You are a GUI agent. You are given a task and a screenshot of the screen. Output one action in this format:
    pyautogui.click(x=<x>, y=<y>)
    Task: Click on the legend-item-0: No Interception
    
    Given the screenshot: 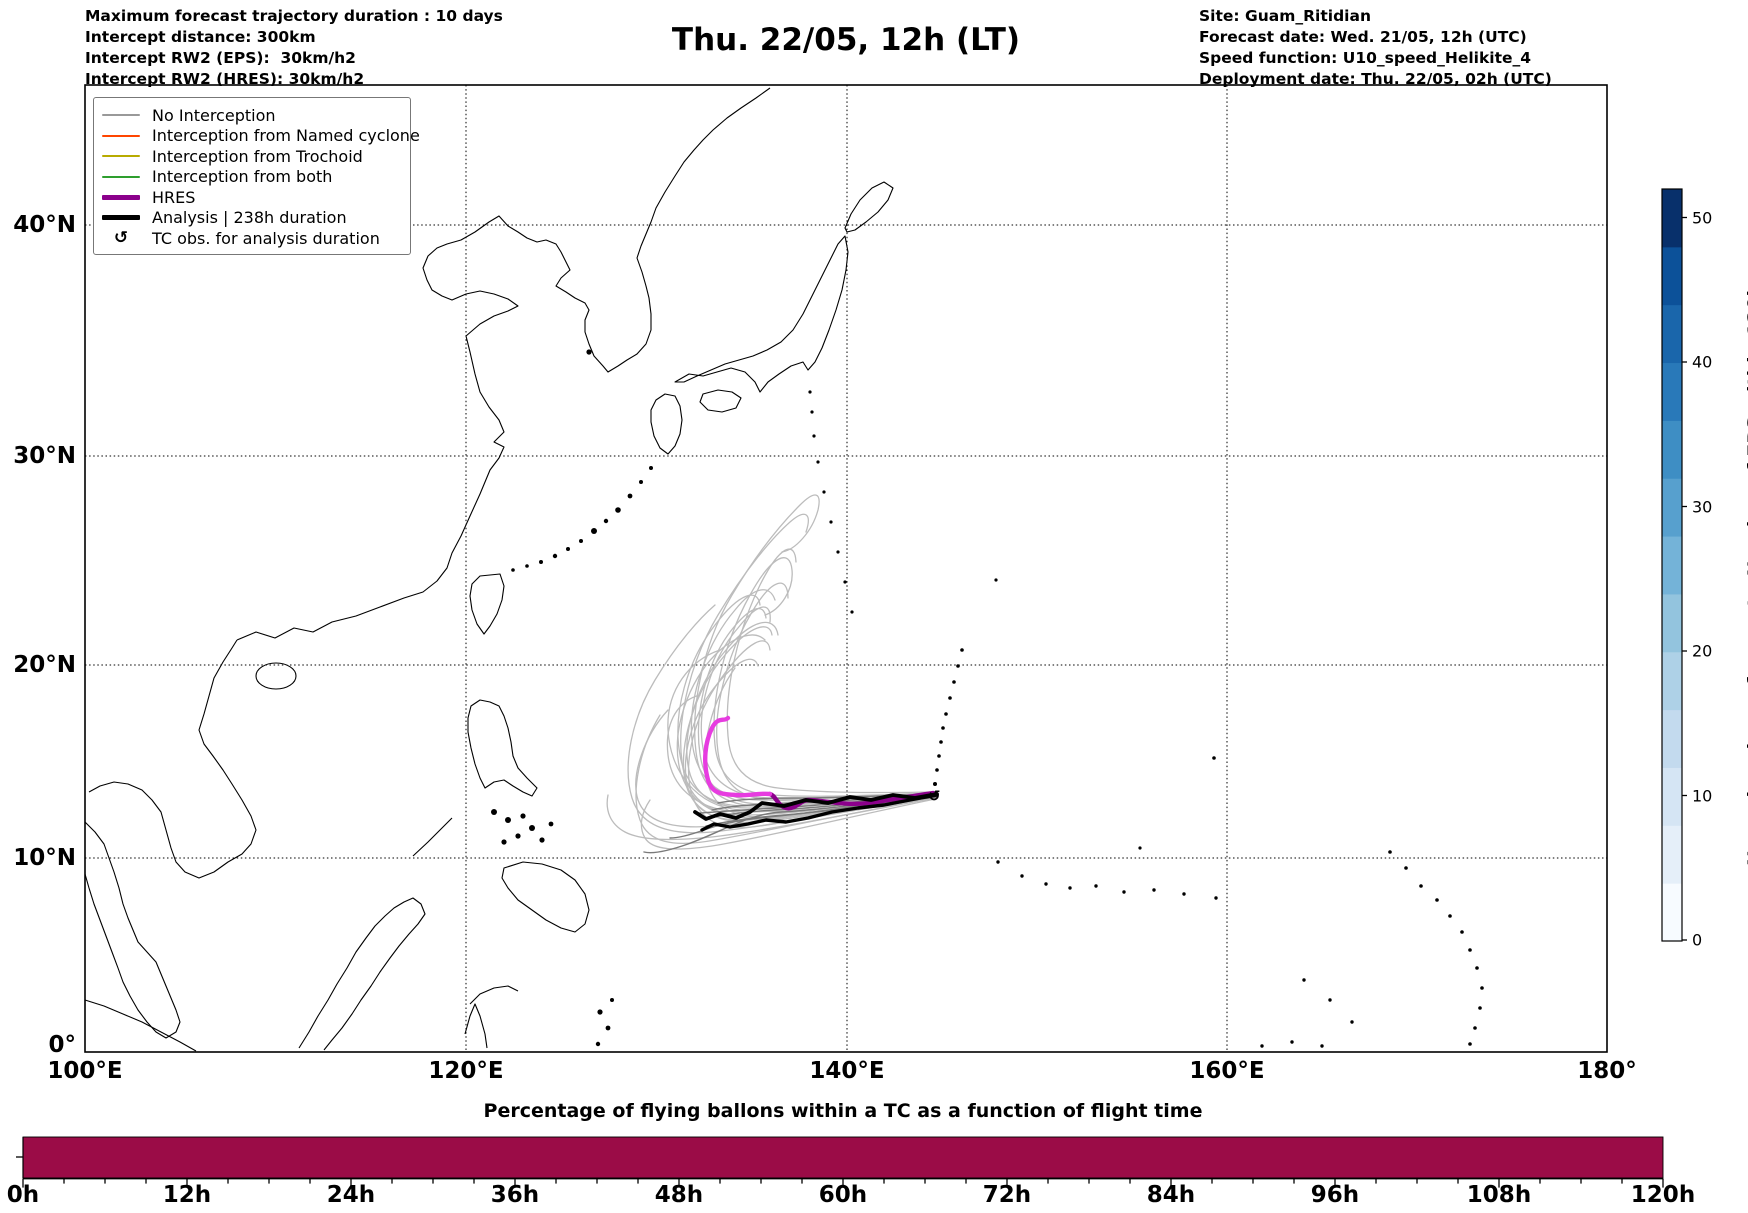 What is the action you would take?
    pyautogui.click(x=252, y=115)
    